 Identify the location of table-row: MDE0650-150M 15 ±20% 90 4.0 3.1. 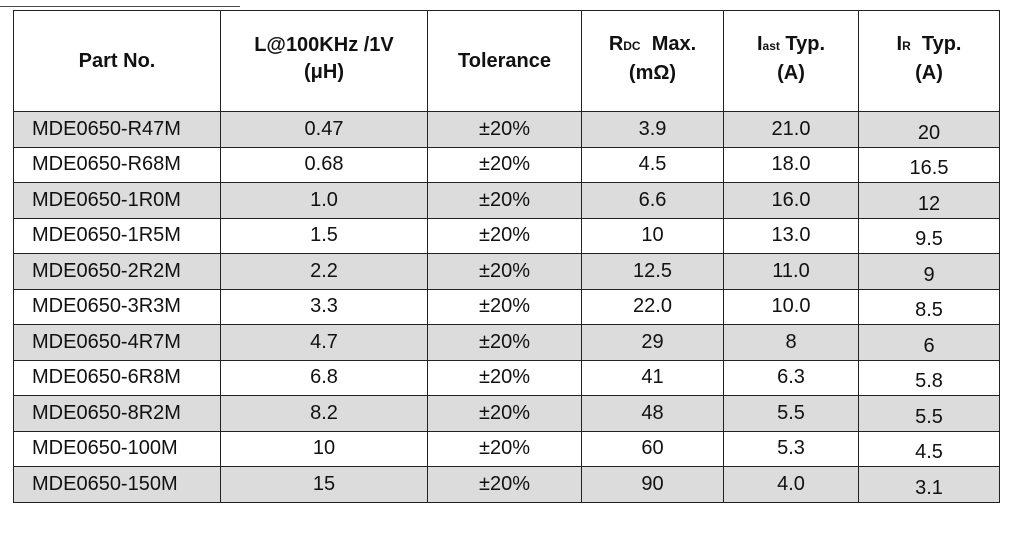
(506, 484).